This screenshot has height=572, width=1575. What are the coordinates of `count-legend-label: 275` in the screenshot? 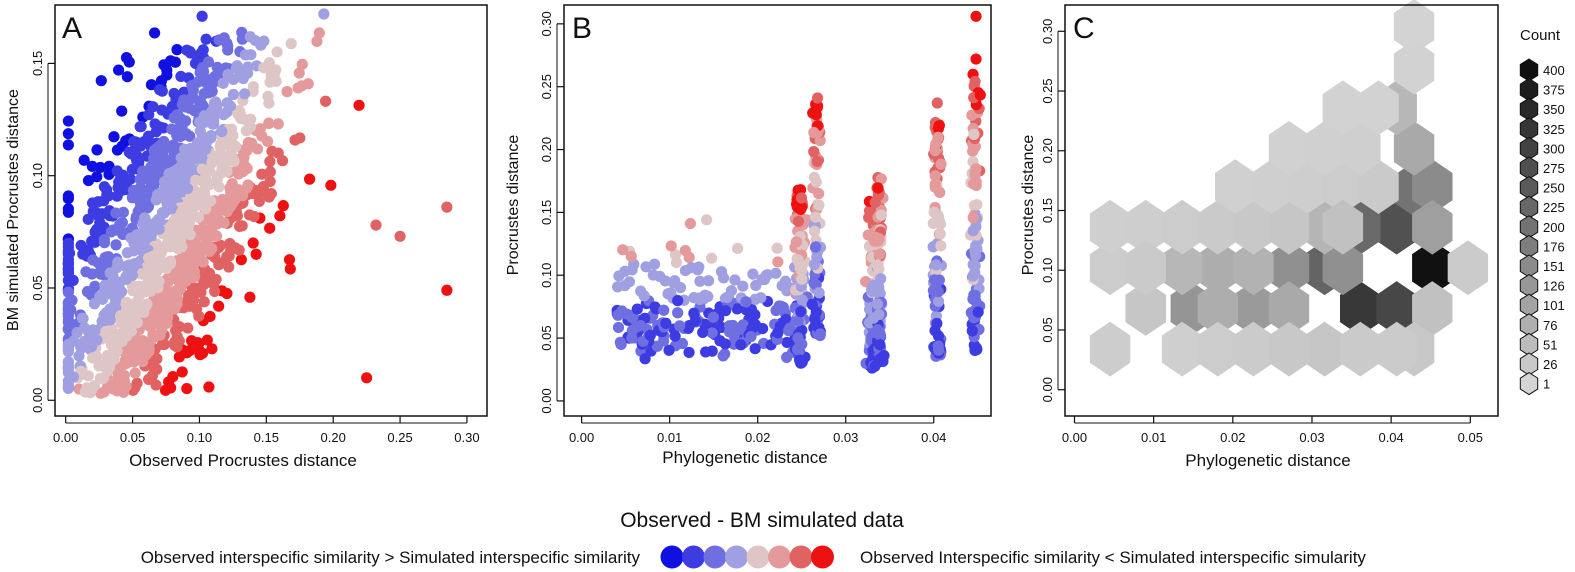 It's located at (1554, 168).